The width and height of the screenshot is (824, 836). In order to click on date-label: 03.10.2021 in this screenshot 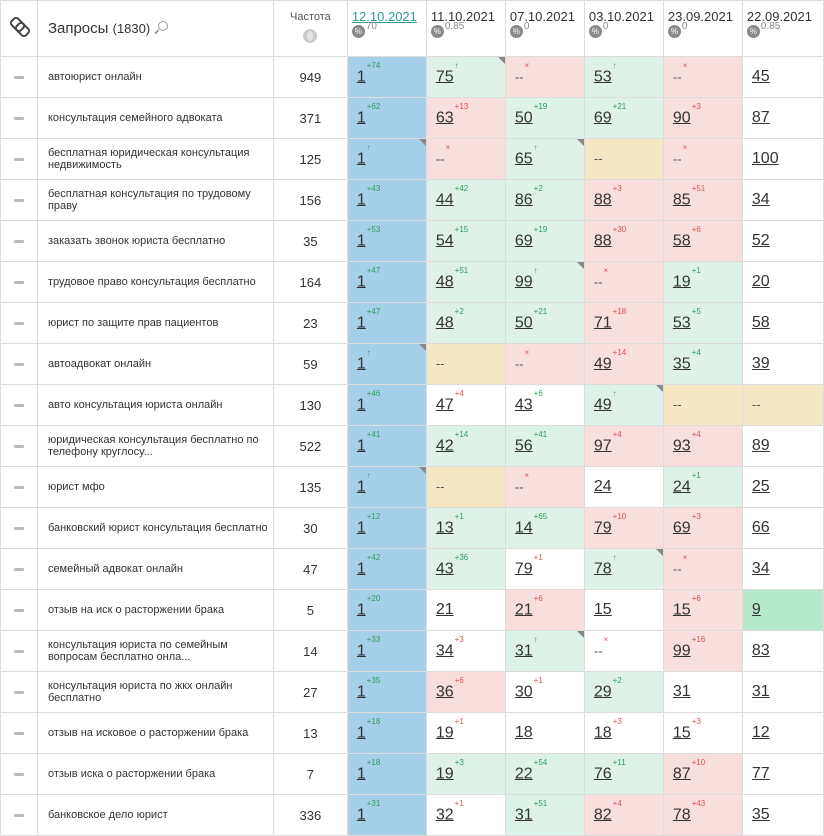, I will do `click(621, 16)`.